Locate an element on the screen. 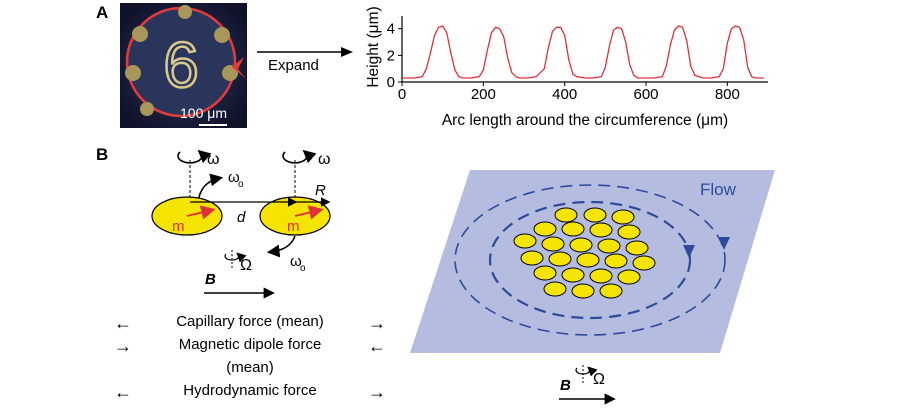 This screenshot has width=897, height=414. field-rotation-icon is located at coordinates (235, 257).